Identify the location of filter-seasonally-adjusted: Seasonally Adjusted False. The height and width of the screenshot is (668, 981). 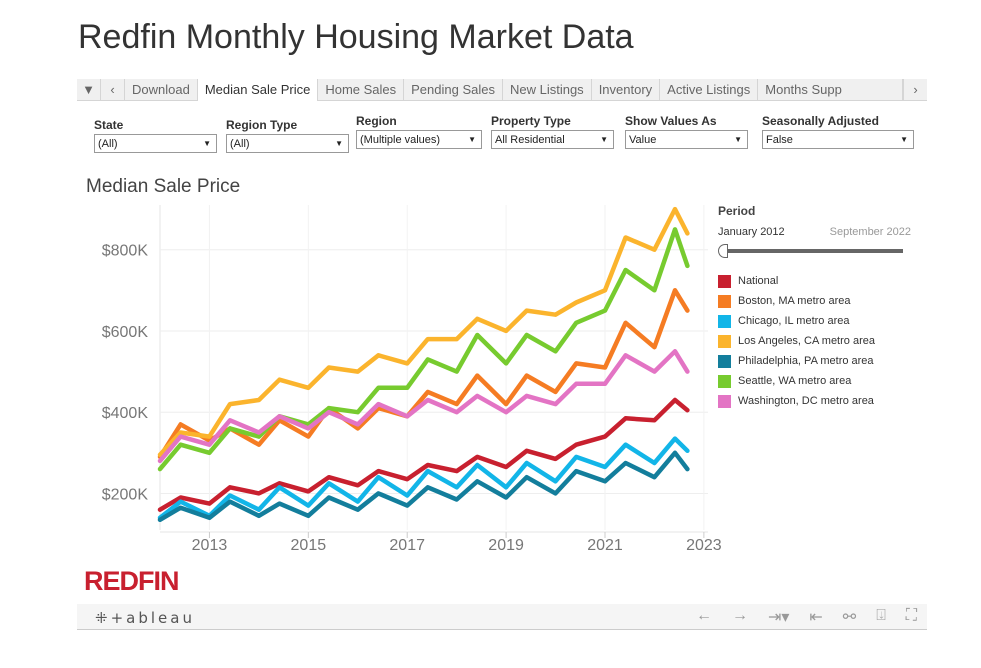
(838, 131).